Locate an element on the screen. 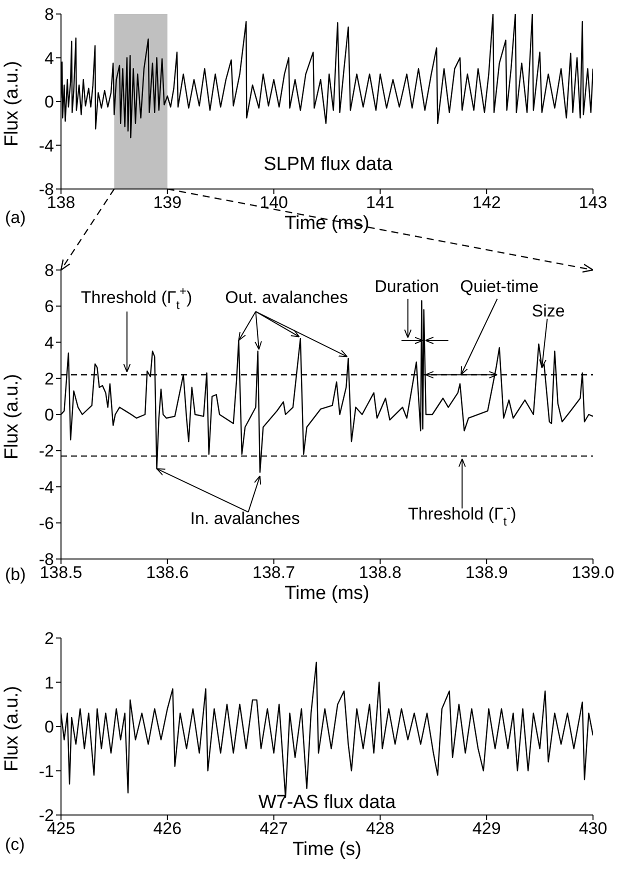 This screenshot has height=871, width=617. y-tick-label: -1 is located at coordinates (46, 771).